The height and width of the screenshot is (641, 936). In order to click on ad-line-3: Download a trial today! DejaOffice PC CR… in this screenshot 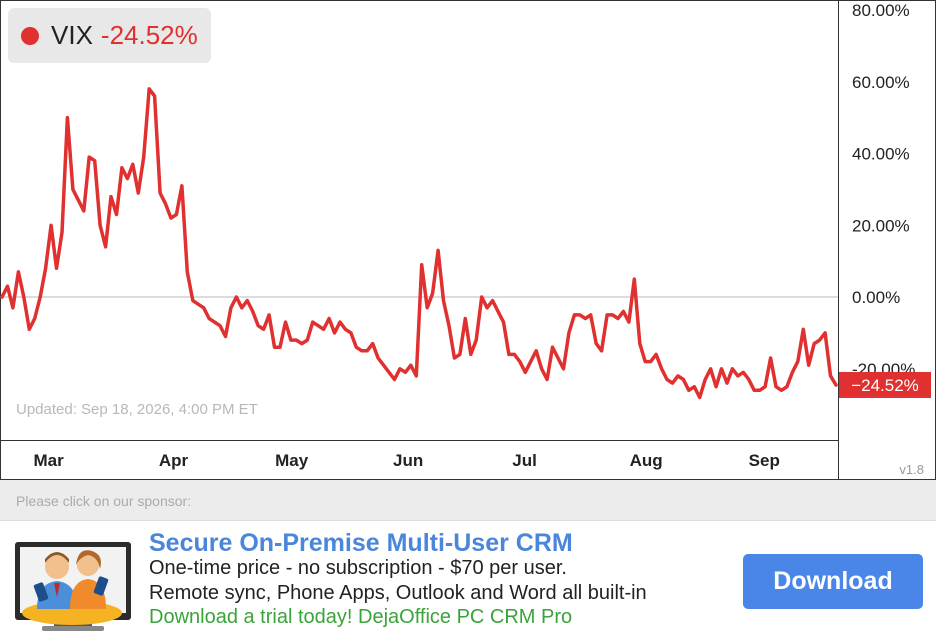, I will do `click(361, 617)`.